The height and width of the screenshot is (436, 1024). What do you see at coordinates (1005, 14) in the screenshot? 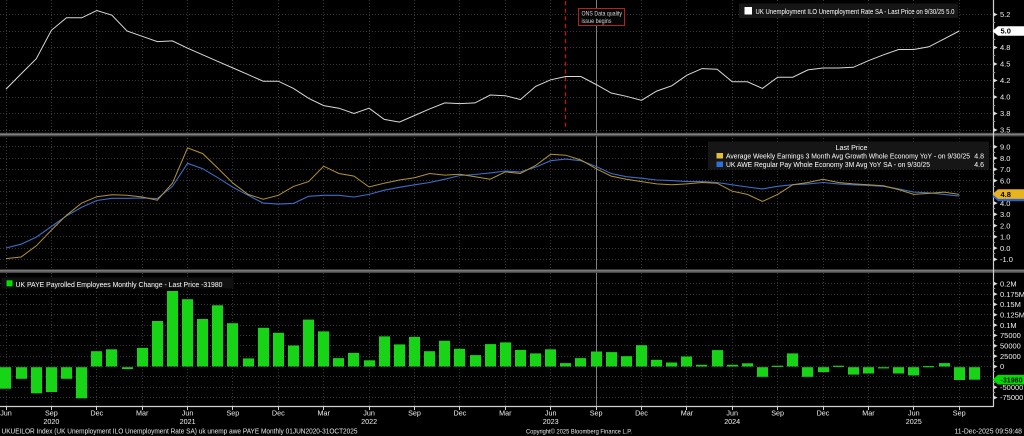
I see `svg-text: 5.2` at bounding box center [1005, 14].